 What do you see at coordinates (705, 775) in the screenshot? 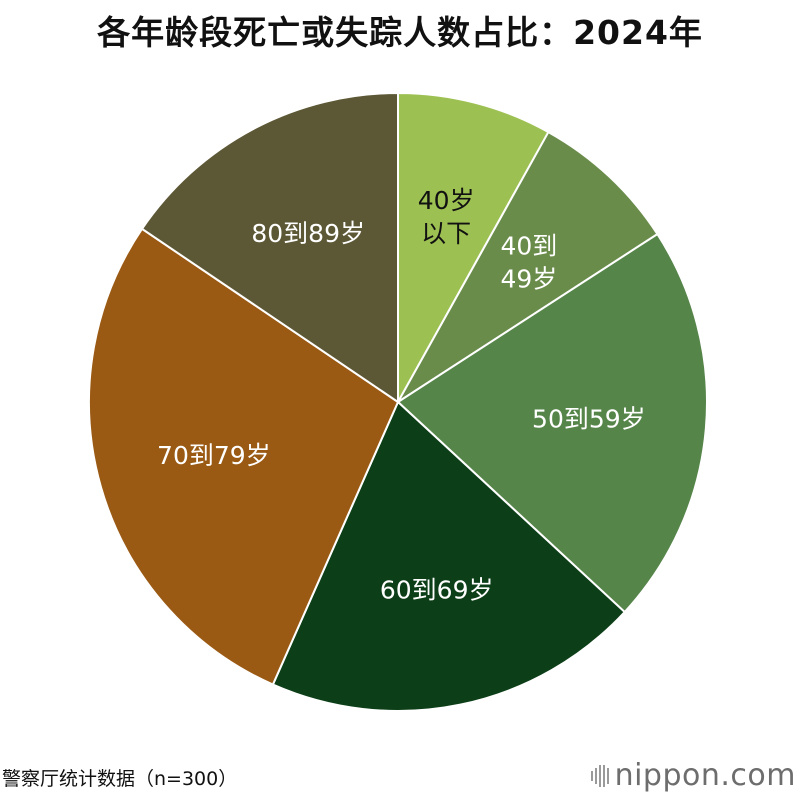
I see `brand-name: nippon.com` at bounding box center [705, 775].